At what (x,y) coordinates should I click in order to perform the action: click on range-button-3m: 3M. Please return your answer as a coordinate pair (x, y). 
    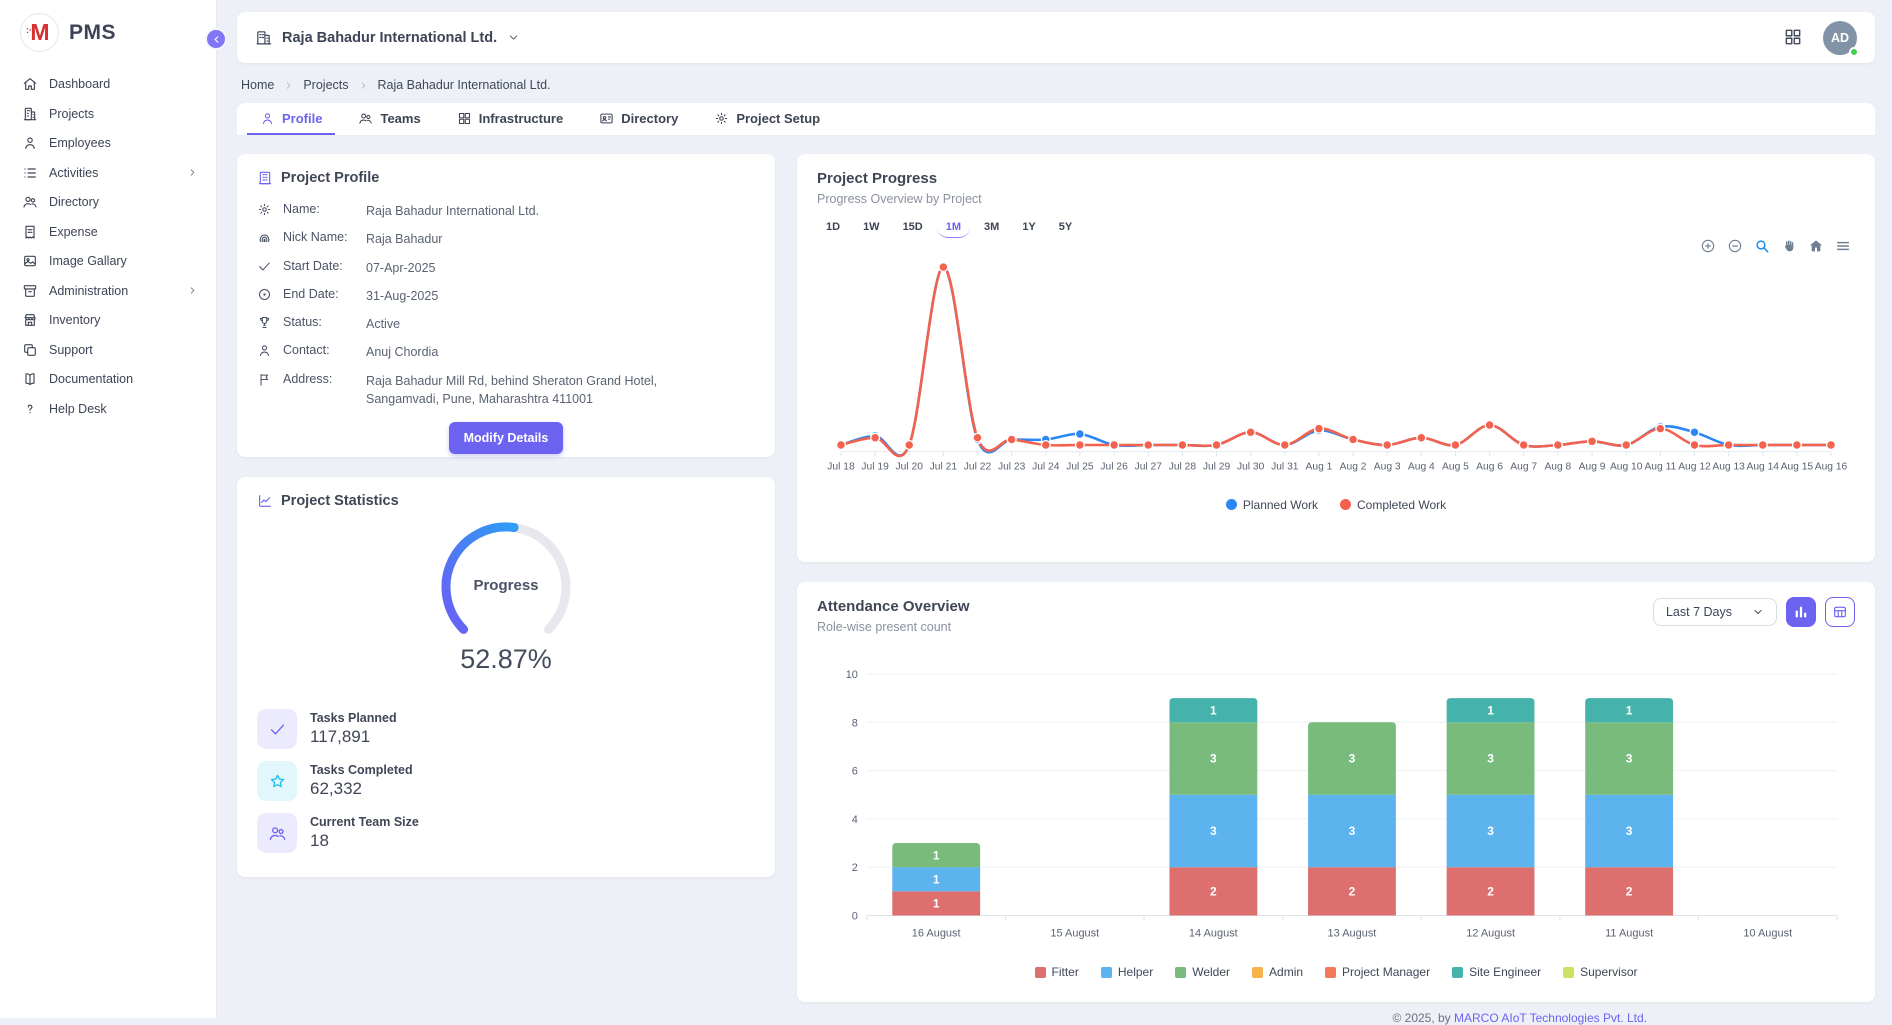
    Looking at the image, I should click on (992, 227).